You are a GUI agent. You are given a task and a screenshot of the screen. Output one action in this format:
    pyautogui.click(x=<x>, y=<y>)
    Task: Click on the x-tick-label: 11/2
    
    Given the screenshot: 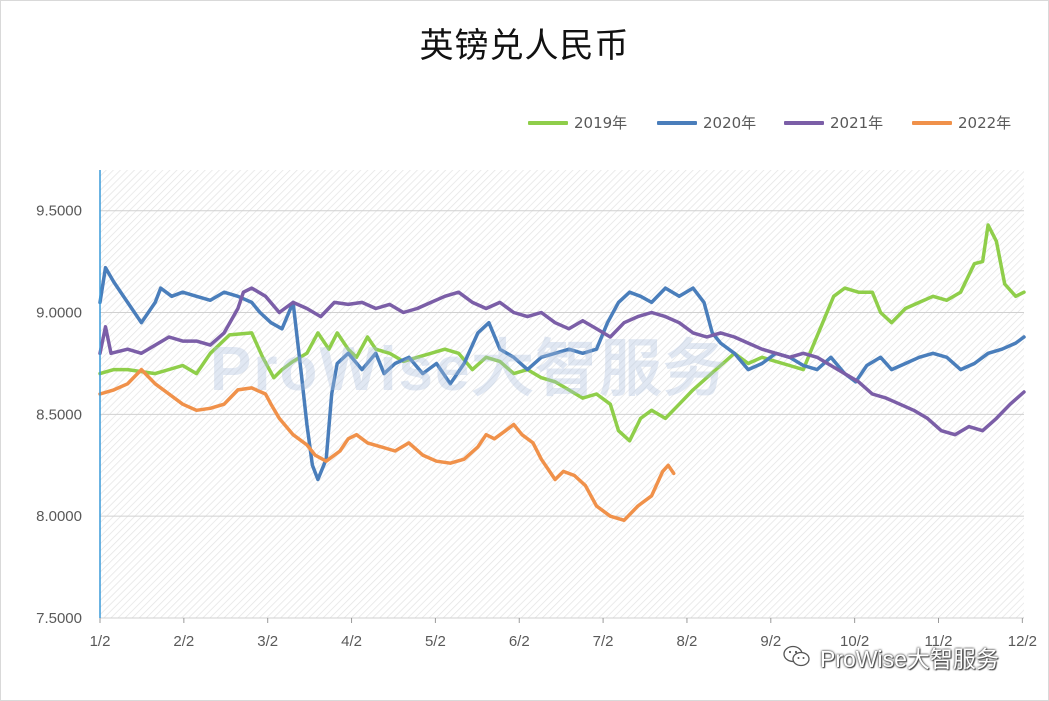 What is the action you would take?
    pyautogui.click(x=938, y=641)
    